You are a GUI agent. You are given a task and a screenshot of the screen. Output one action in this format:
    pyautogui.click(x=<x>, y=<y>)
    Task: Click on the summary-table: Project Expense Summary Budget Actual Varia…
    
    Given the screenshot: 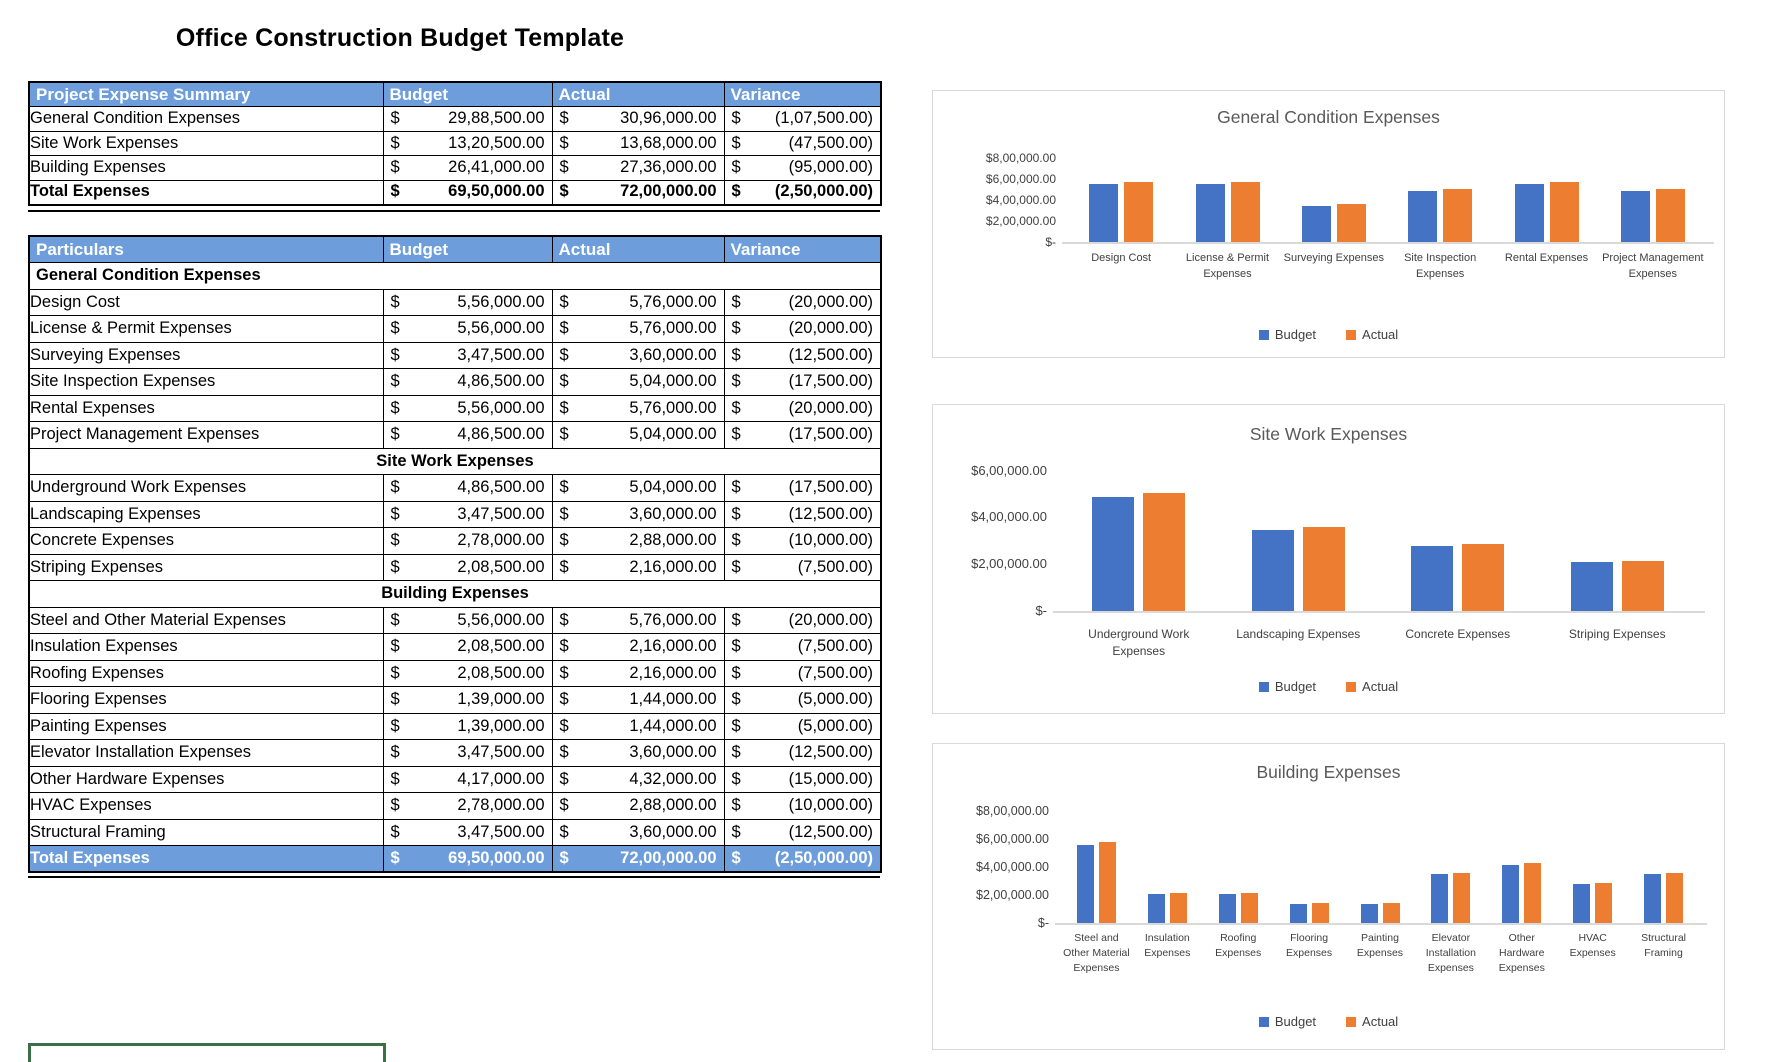 What is the action you would take?
    pyautogui.click(x=455, y=143)
    